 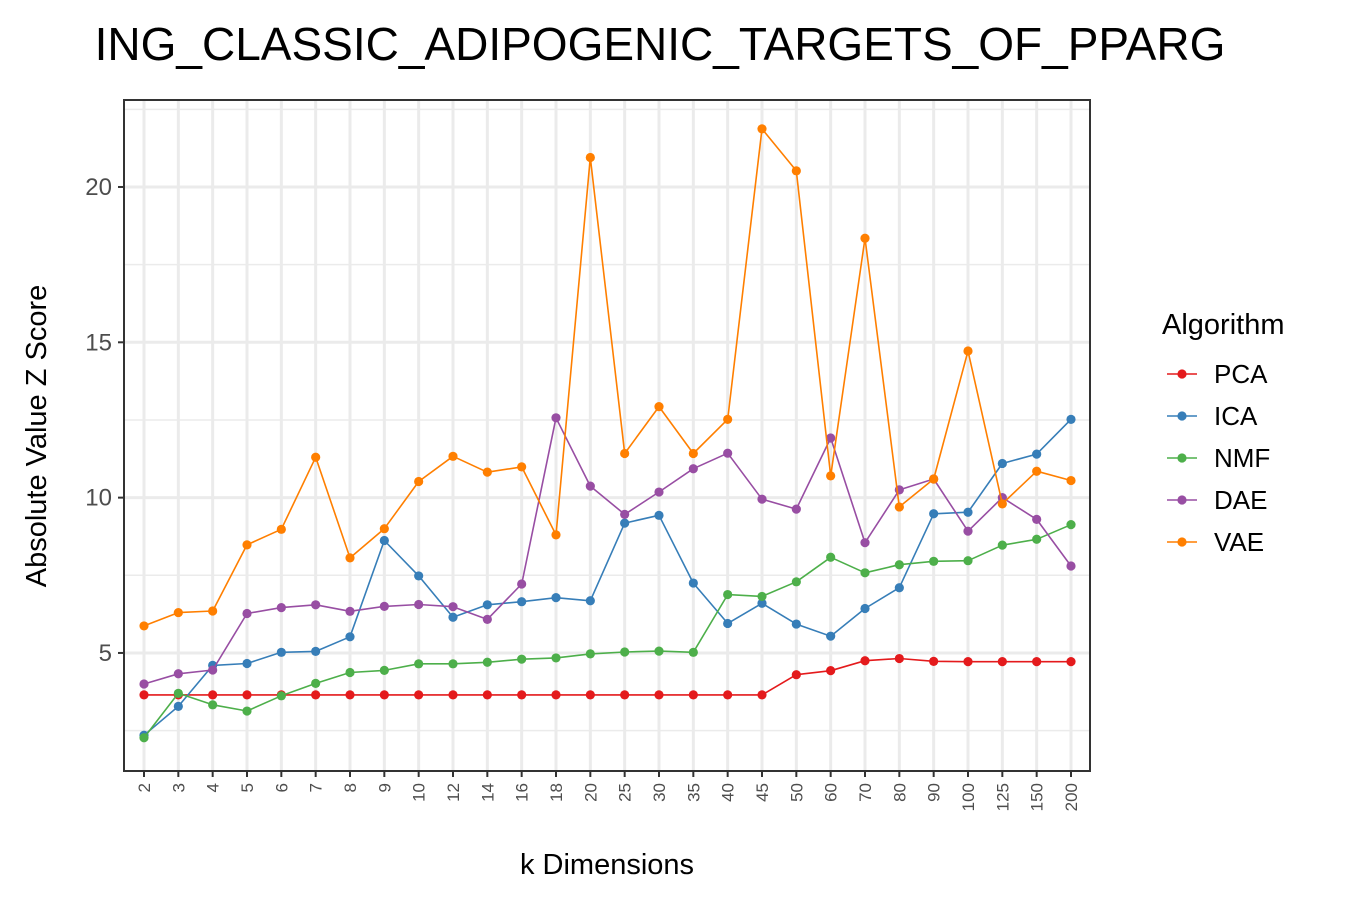 What do you see at coordinates (796, 792) in the screenshot?
I see `x-tick-label: 50` at bounding box center [796, 792].